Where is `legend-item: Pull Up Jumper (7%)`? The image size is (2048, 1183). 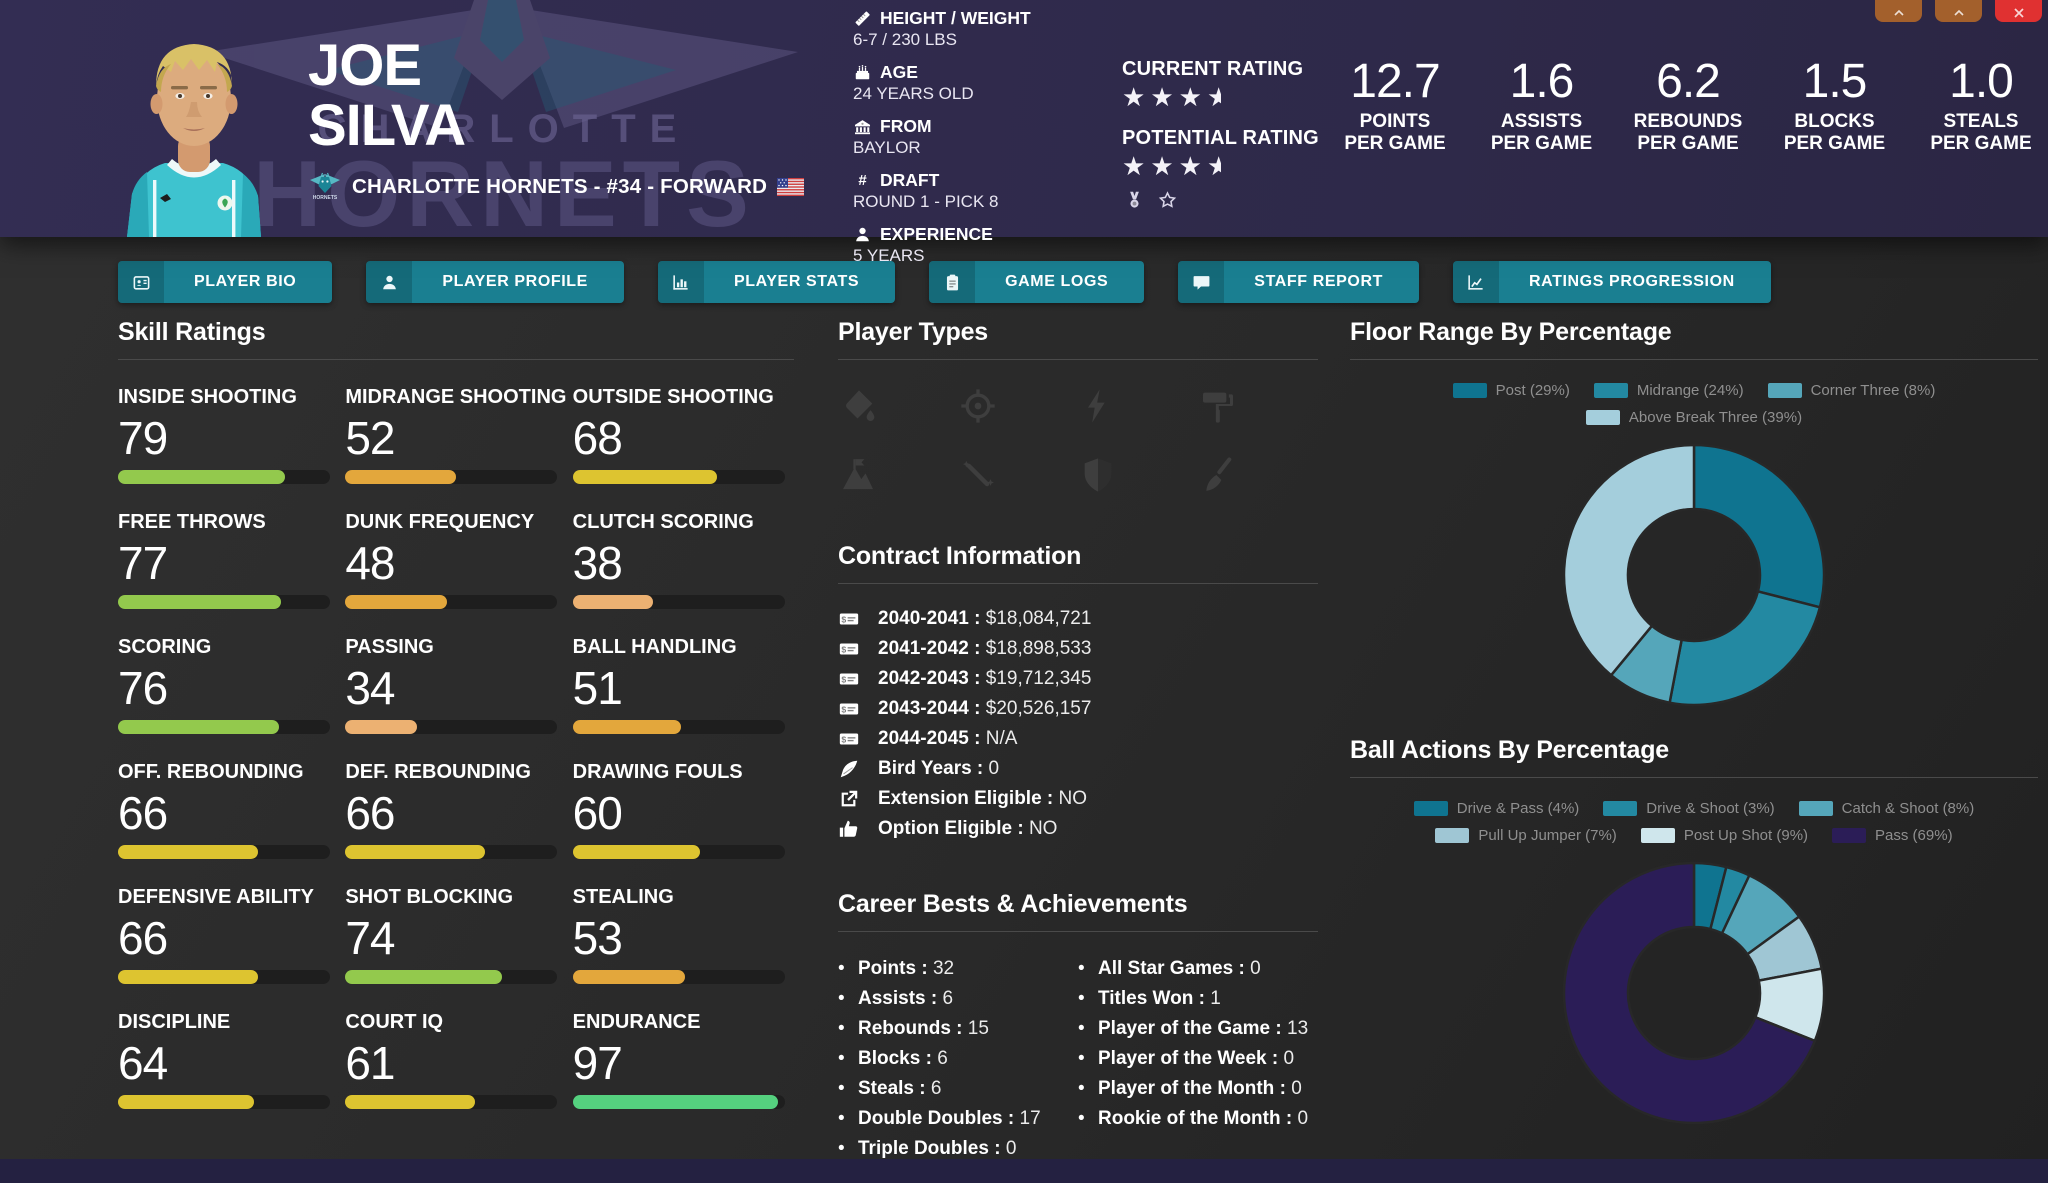 legend-item: Pull Up Jumper (7%) is located at coordinates (1526, 835).